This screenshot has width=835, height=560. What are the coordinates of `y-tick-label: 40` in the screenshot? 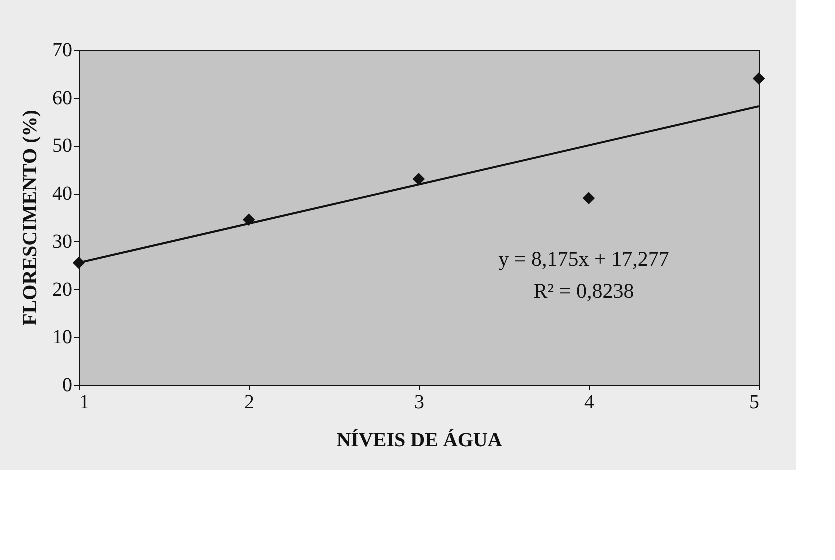 It's located at (62, 194).